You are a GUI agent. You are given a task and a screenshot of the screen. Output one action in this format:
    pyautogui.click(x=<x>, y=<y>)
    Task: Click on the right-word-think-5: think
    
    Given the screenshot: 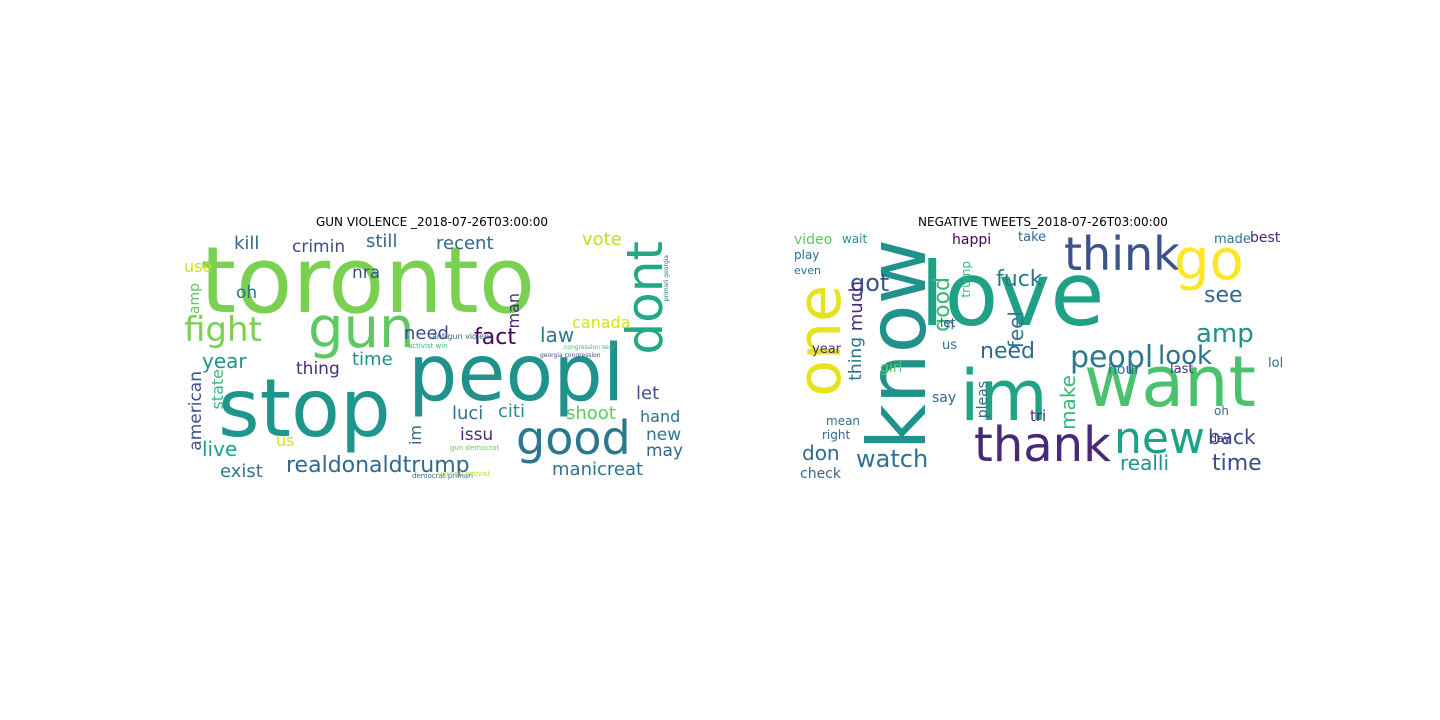 What is the action you would take?
    pyautogui.click(x=1122, y=256)
    